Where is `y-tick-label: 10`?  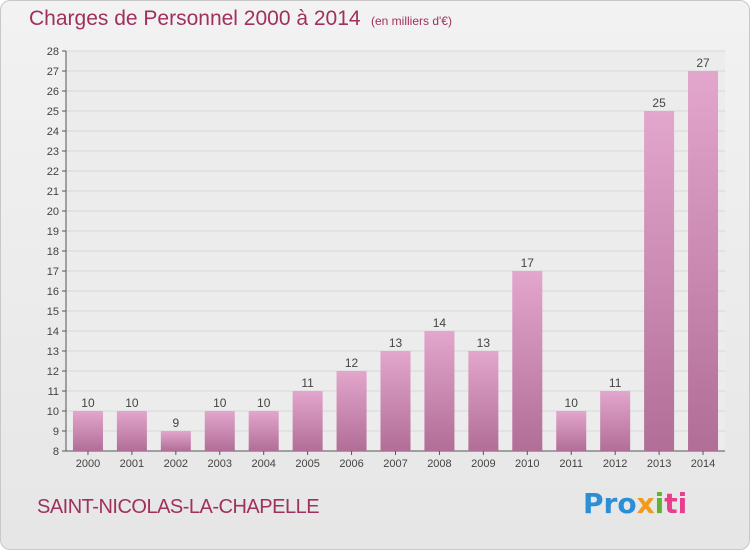
y-tick-label: 10 is located at coordinates (53, 412).